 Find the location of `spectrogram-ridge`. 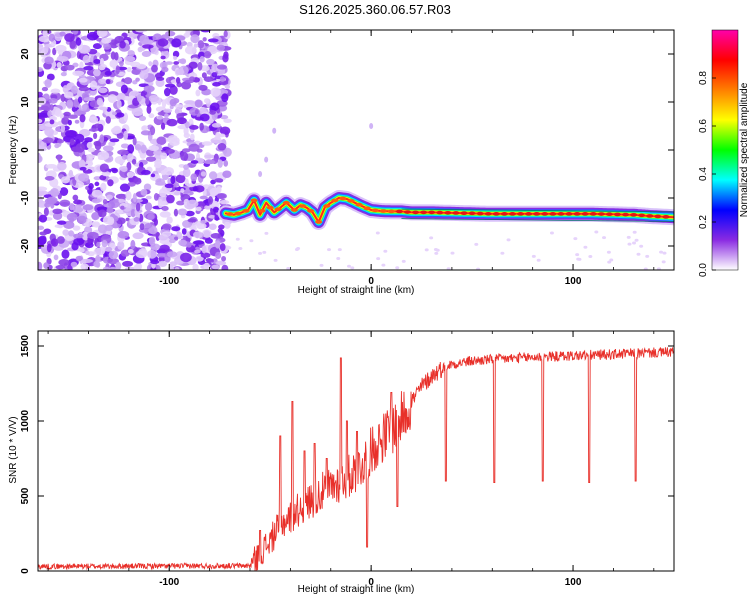

spectrogram-ridge is located at coordinates (445, 176).